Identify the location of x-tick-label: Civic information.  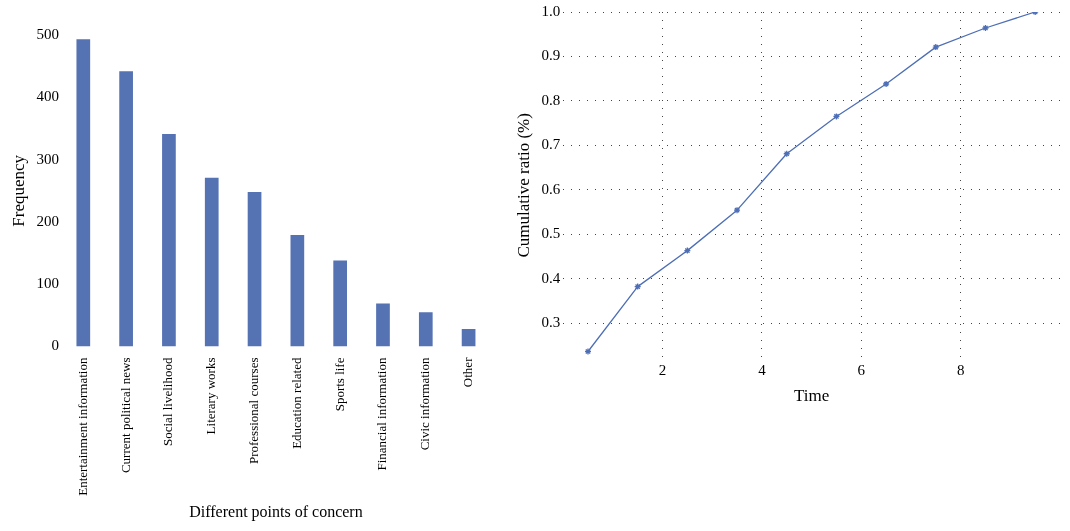
(425, 404).